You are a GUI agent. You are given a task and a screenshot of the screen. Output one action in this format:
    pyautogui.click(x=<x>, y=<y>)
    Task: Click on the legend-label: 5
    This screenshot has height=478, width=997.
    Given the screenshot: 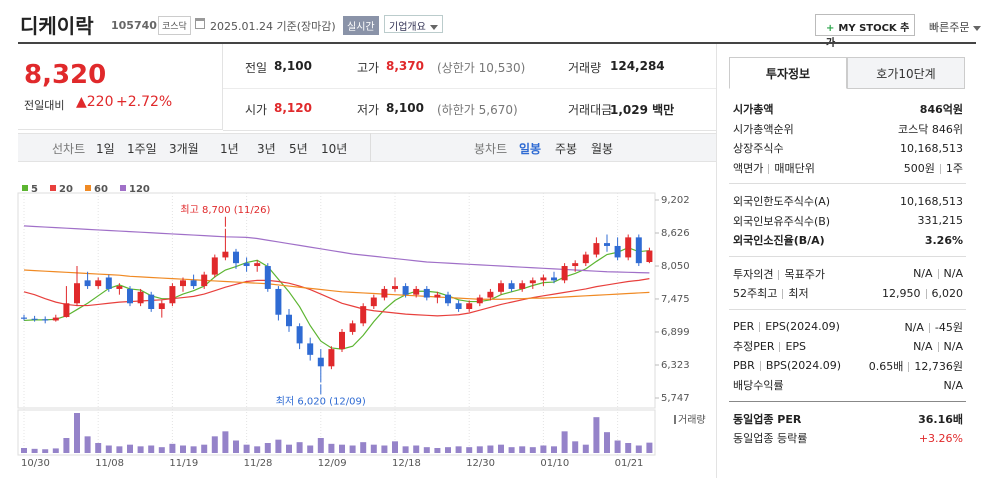 What is the action you would take?
    pyautogui.click(x=34, y=189)
    